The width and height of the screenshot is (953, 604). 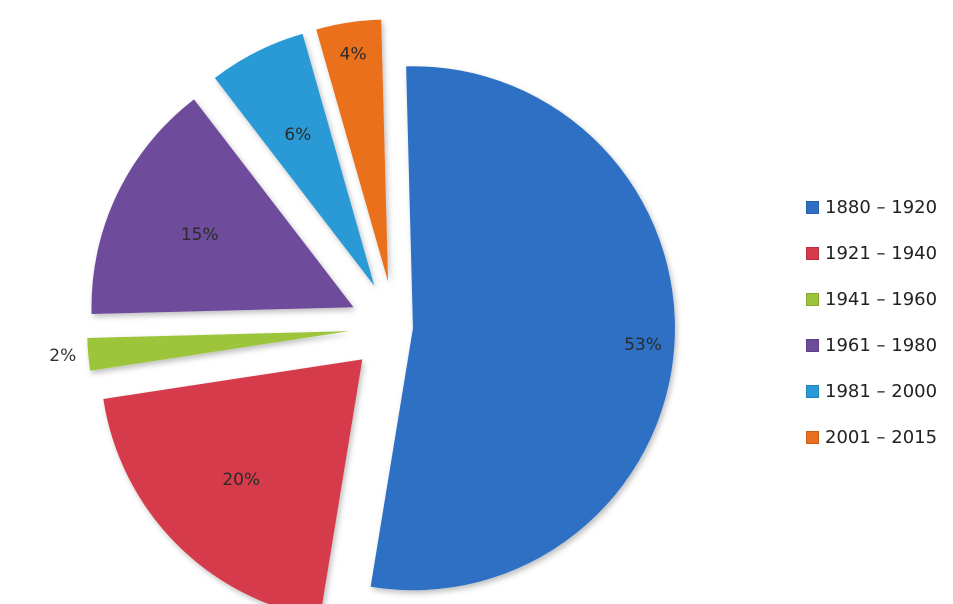 I want to click on legend-item-2: 1921 – 1940, so click(x=878, y=253).